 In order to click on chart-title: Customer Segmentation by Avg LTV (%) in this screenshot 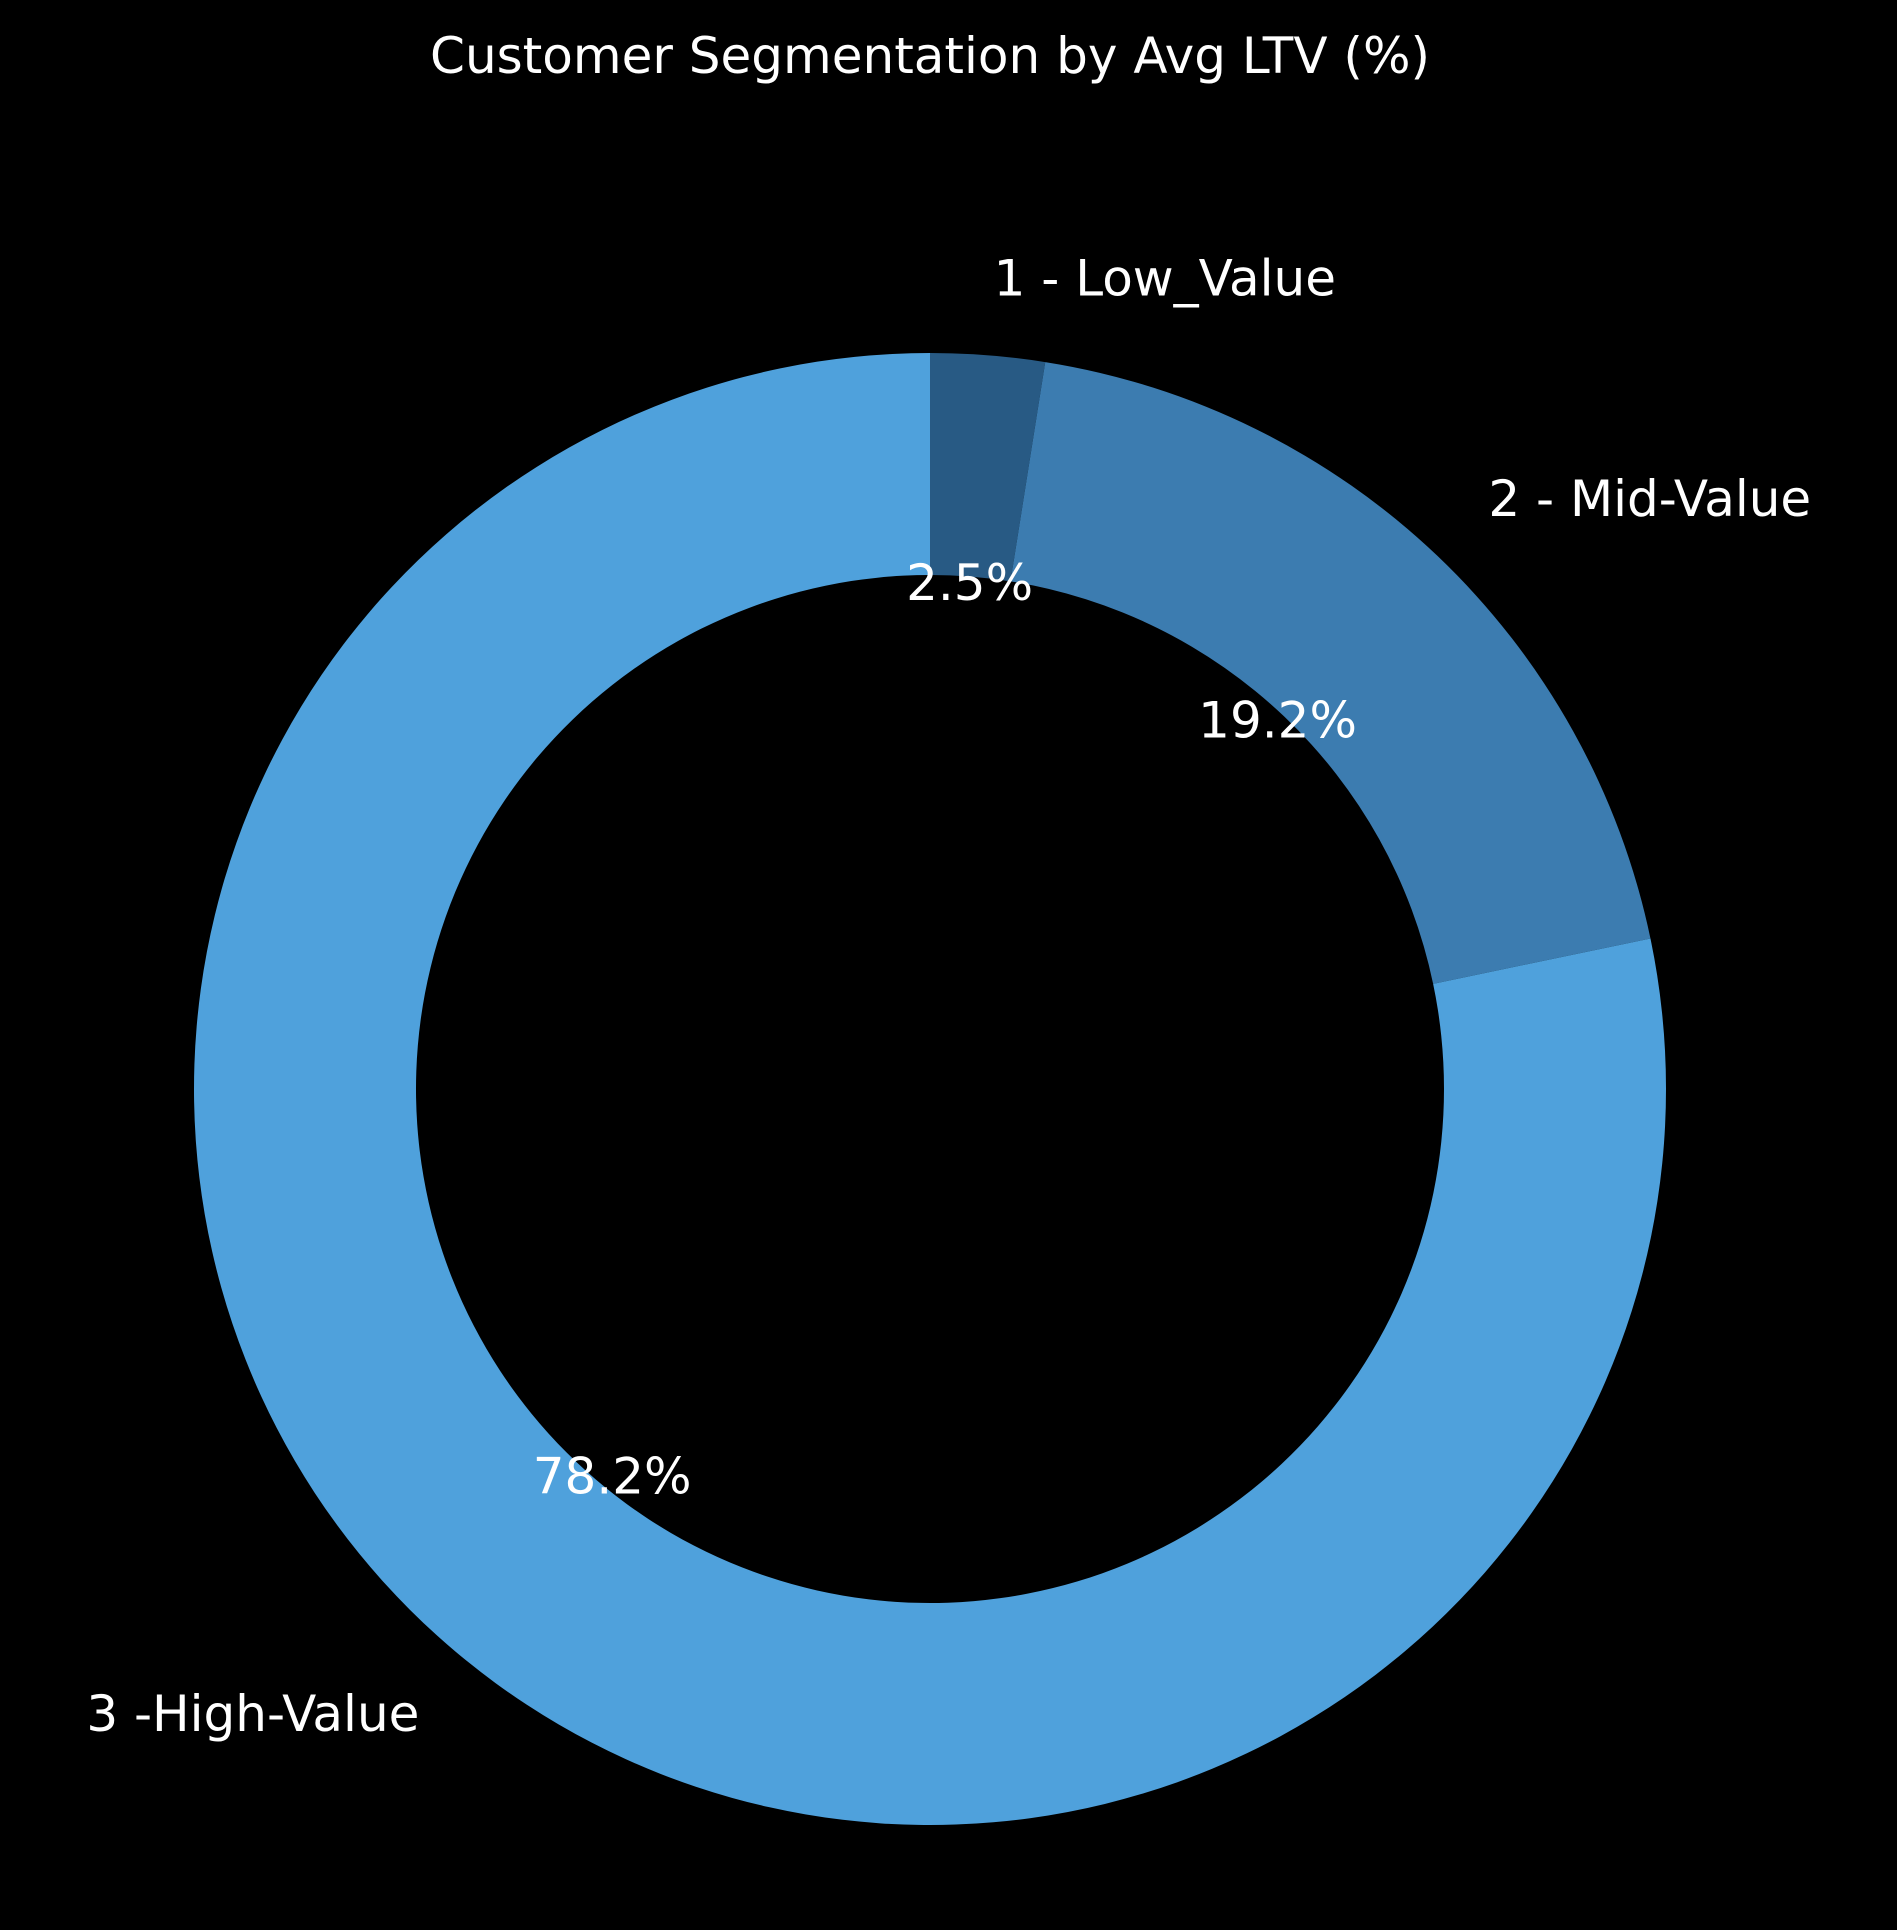, I will do `click(930, 56)`.